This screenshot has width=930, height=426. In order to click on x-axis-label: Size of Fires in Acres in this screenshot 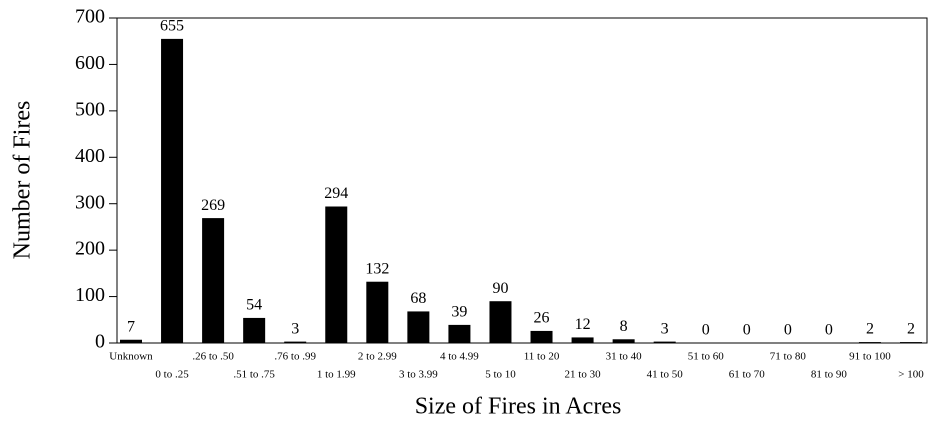, I will do `click(518, 407)`.